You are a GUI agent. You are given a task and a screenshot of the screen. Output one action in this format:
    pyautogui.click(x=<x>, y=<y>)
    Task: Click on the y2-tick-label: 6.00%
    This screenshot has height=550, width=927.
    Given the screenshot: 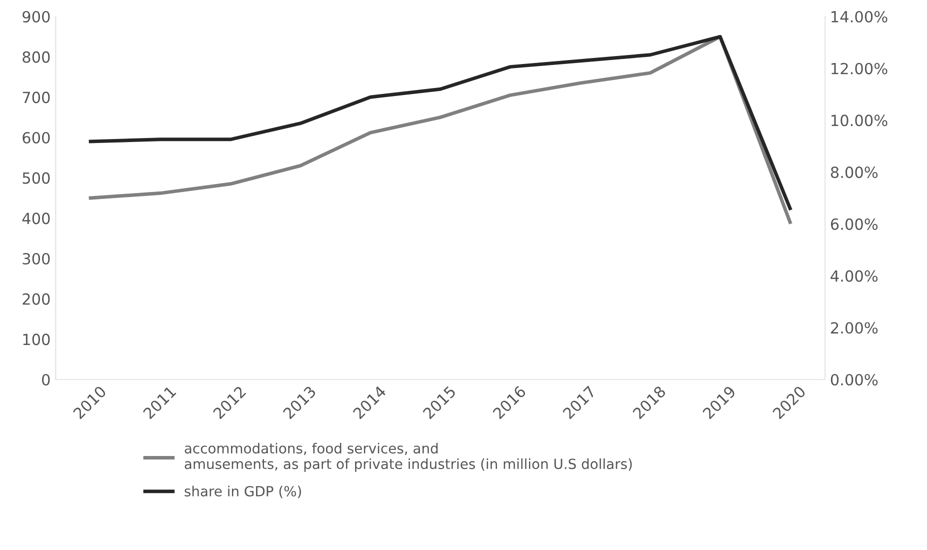 What is the action you would take?
    pyautogui.click(x=854, y=224)
    